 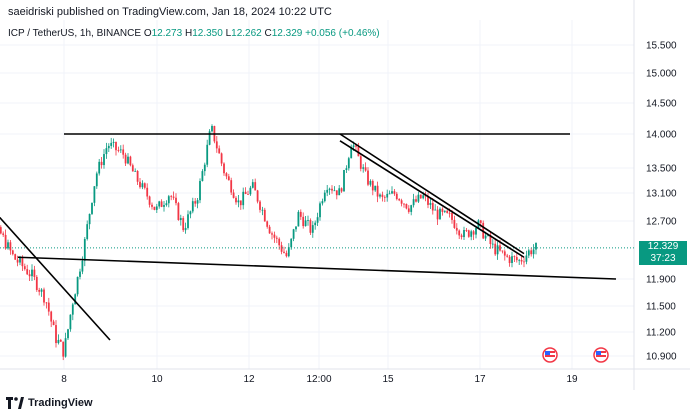 I want to click on close-label: C, so click(x=268, y=33).